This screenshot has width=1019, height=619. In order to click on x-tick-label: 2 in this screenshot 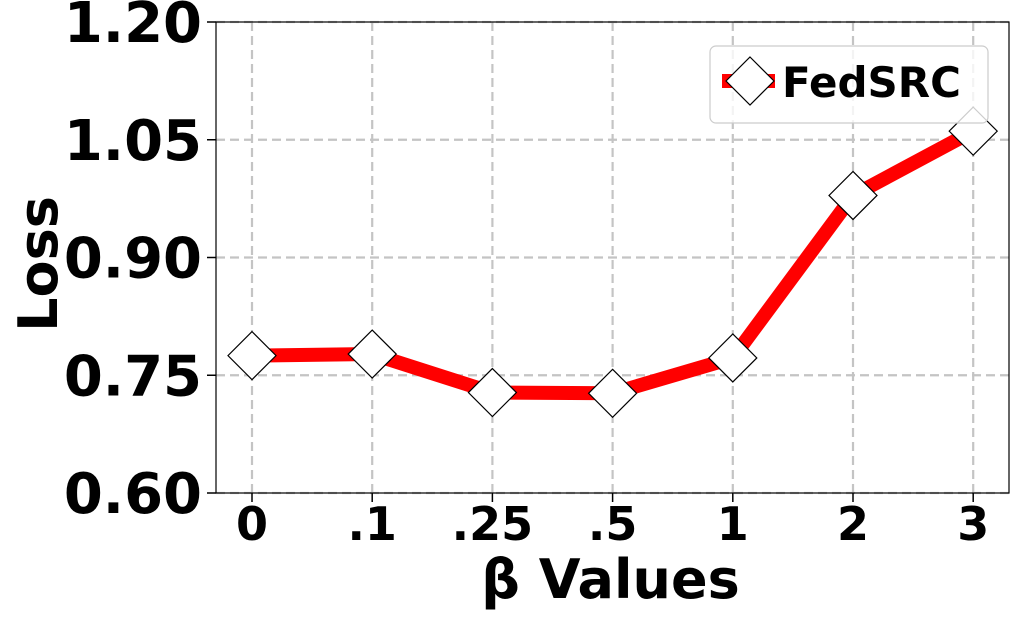, I will do `click(853, 524)`.